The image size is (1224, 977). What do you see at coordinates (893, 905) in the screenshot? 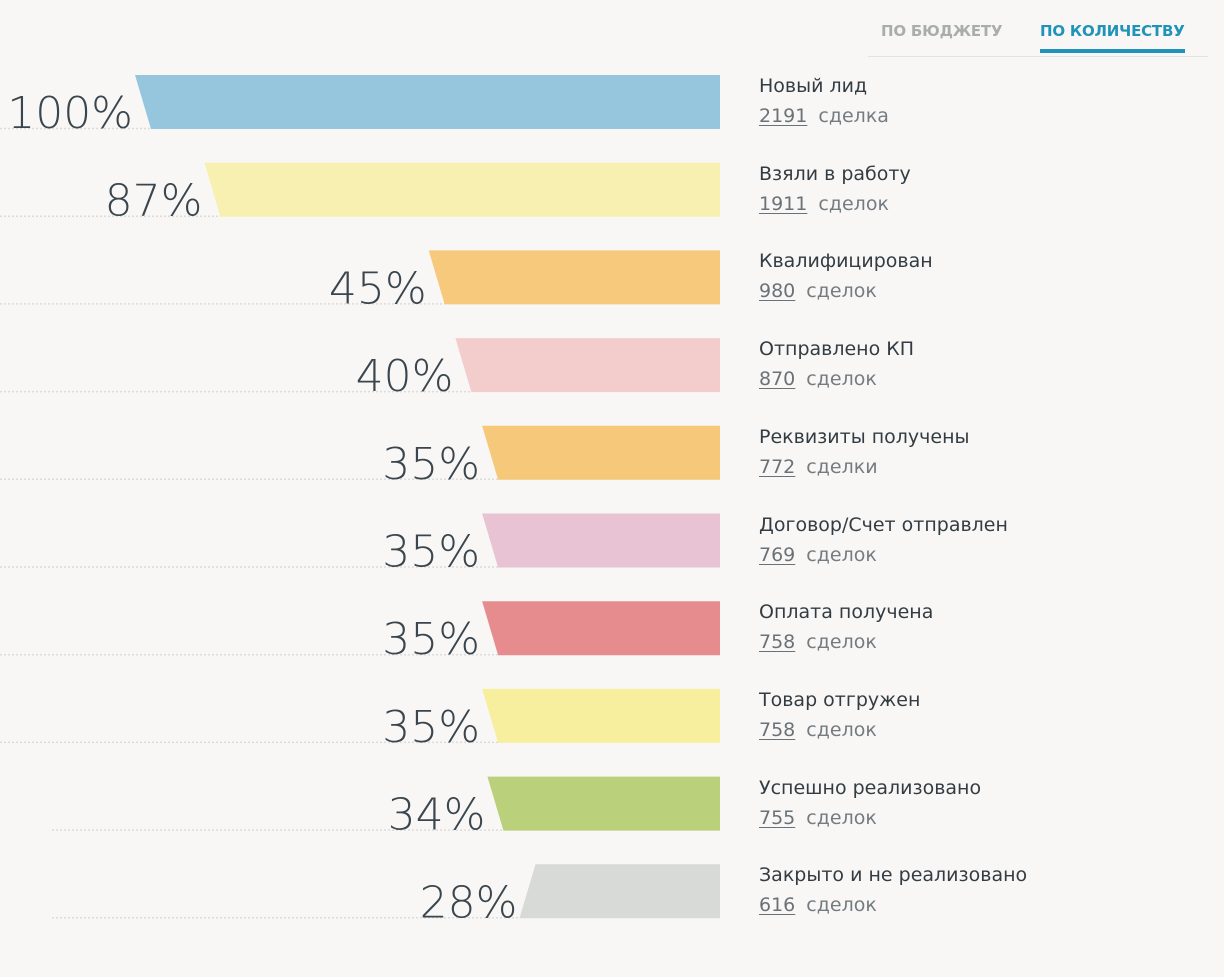
I see `stage-deal-count: 616 сделок` at bounding box center [893, 905].